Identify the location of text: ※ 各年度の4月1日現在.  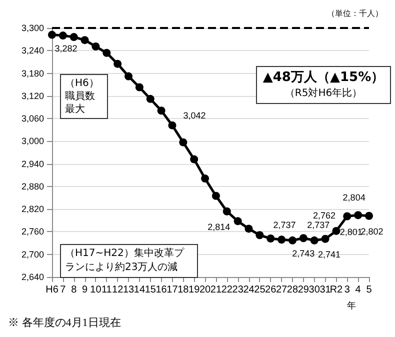
(65, 323).